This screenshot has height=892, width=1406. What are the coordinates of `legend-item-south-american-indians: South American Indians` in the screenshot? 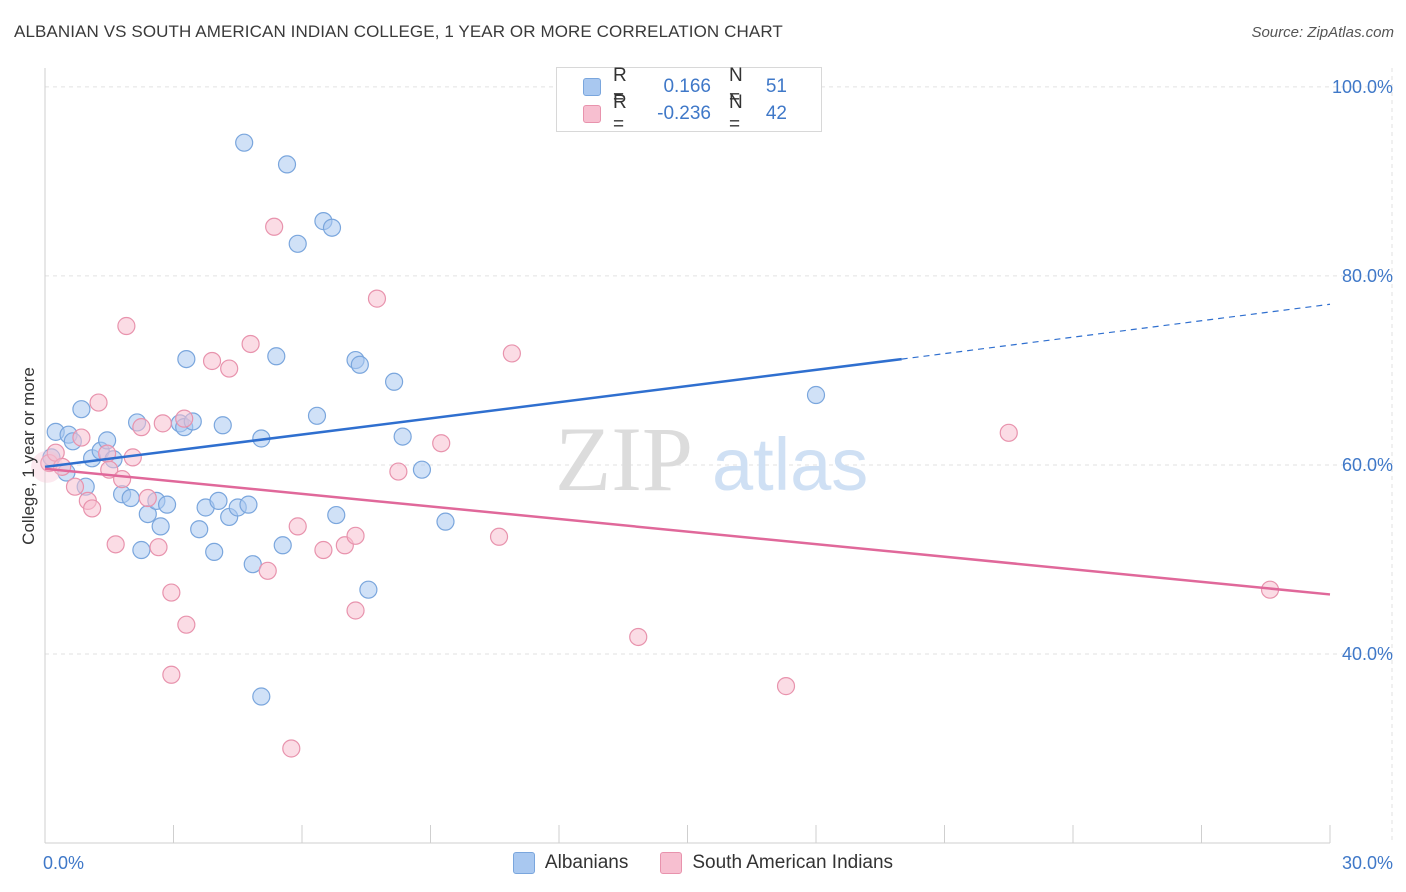 It's located at (776, 863).